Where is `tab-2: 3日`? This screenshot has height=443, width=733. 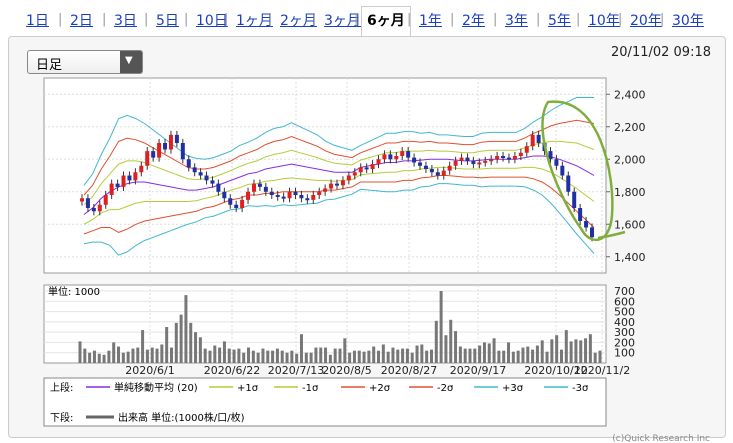 tab-2: 3日 is located at coordinates (125, 21).